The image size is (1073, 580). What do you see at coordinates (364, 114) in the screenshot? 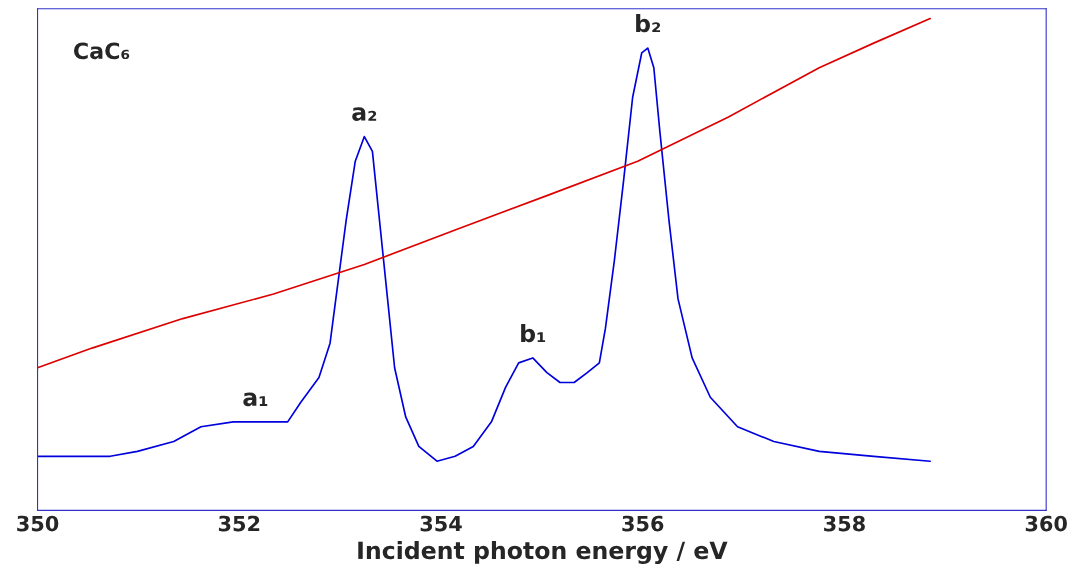
I see `annotation: a₂` at bounding box center [364, 114].